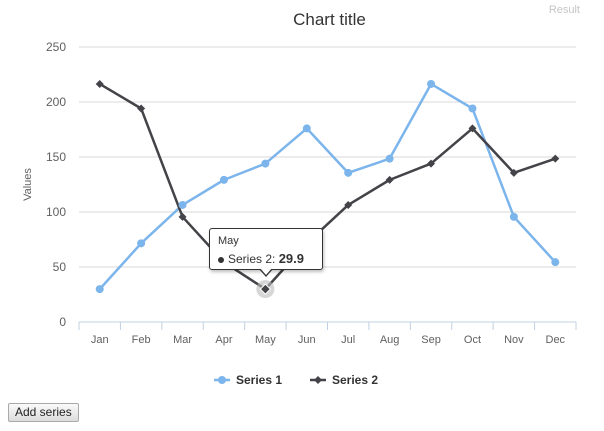 The width and height of the screenshot is (604, 431). What do you see at coordinates (182, 340) in the screenshot?
I see `x-tick-label: Mar` at bounding box center [182, 340].